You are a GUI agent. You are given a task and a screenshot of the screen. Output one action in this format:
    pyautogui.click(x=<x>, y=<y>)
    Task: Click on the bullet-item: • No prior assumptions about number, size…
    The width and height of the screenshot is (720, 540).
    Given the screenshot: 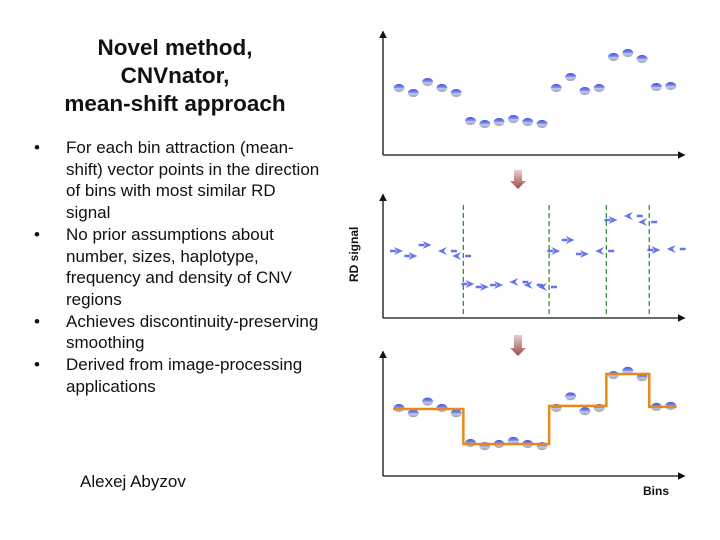 What is the action you would take?
    pyautogui.click(x=175, y=267)
    